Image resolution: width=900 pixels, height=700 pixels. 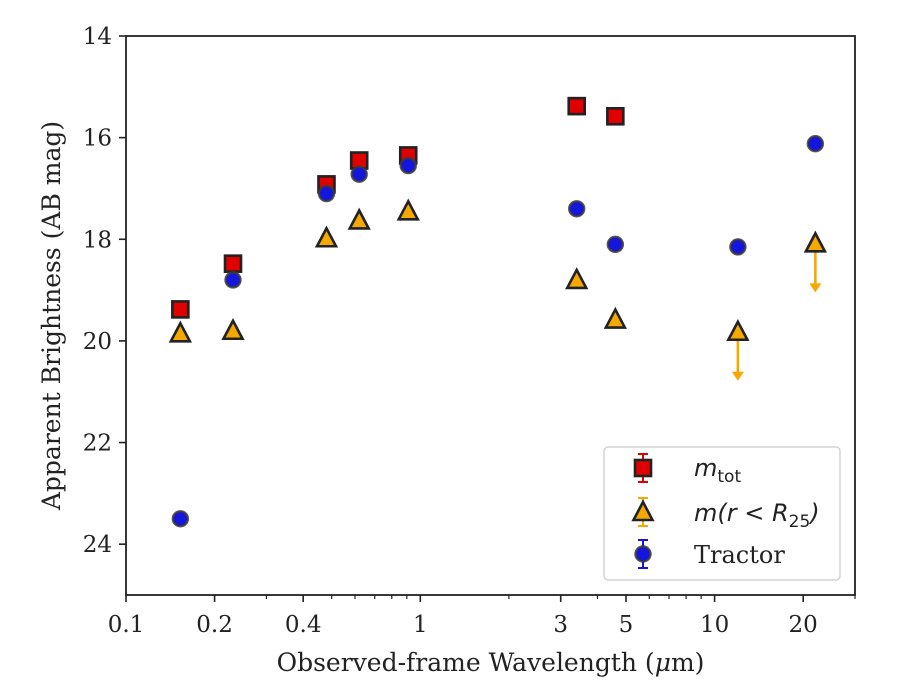 I want to click on legend-label-tractor: Tractor, so click(x=739, y=555).